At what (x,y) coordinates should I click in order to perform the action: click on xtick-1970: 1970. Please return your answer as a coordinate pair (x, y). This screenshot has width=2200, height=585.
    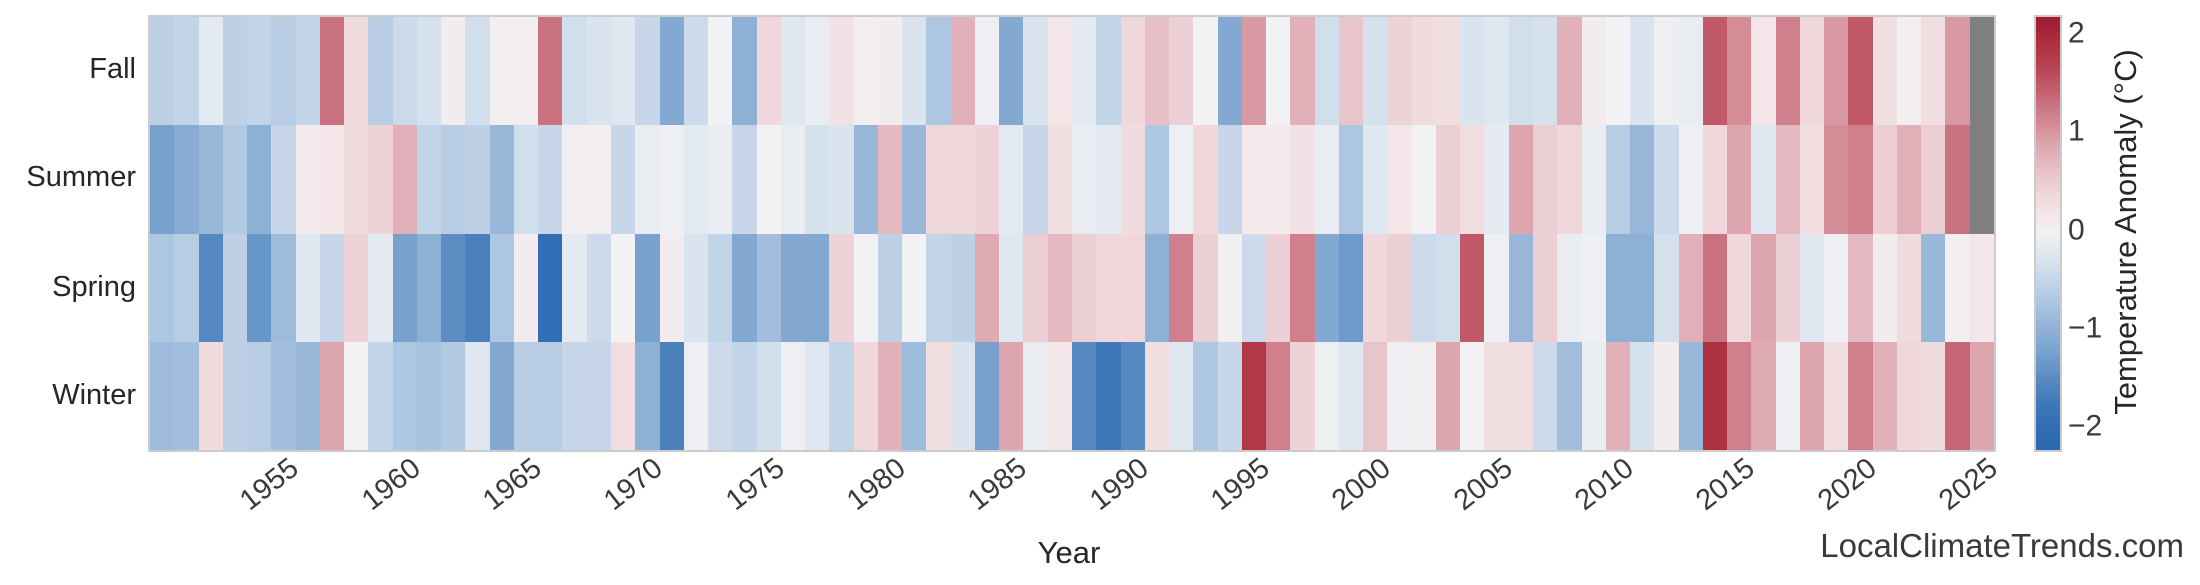
    Looking at the image, I should click on (634, 484).